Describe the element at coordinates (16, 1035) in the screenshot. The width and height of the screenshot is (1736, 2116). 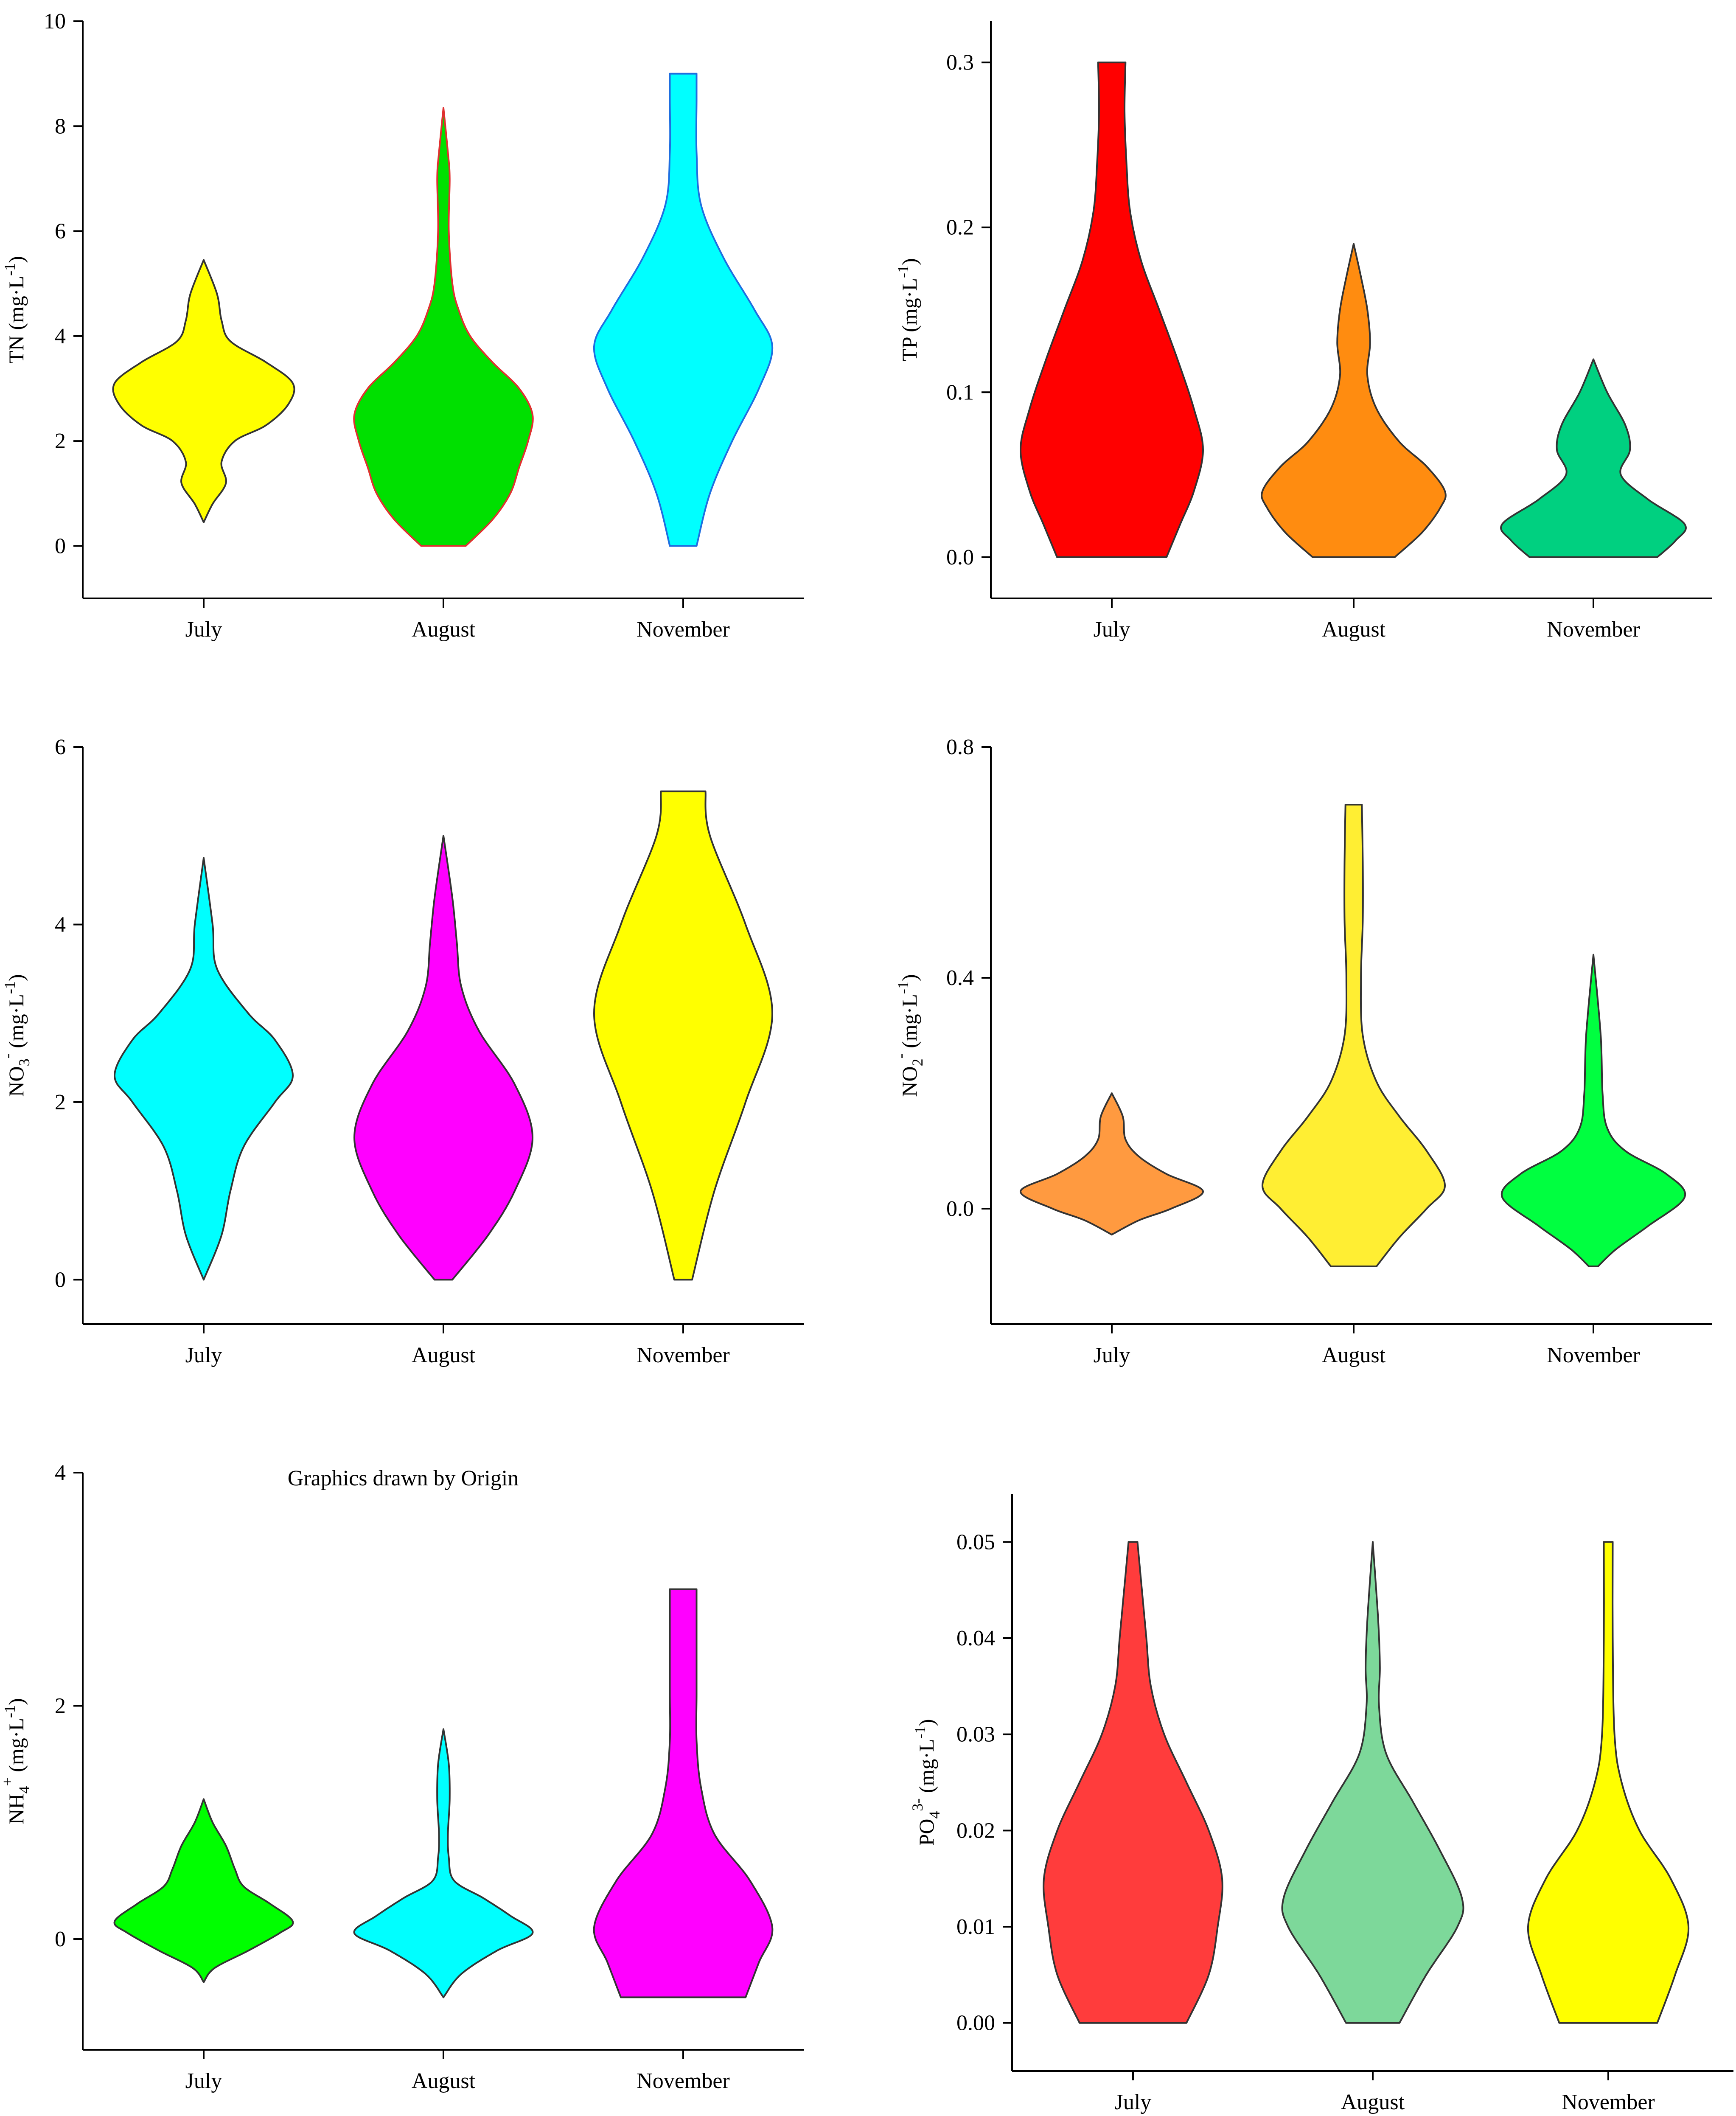
I see `no3-y-axis-title: NO3- (mg·L-1)` at that location.